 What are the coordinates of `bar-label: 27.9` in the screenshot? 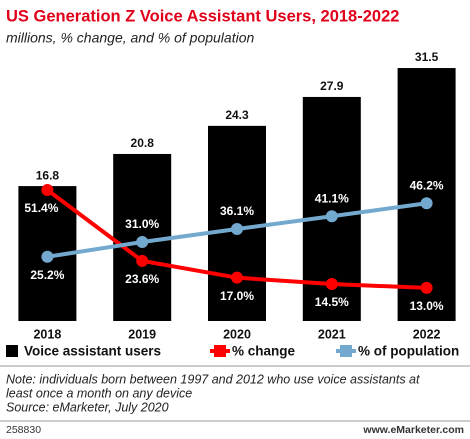 It's located at (332, 86).